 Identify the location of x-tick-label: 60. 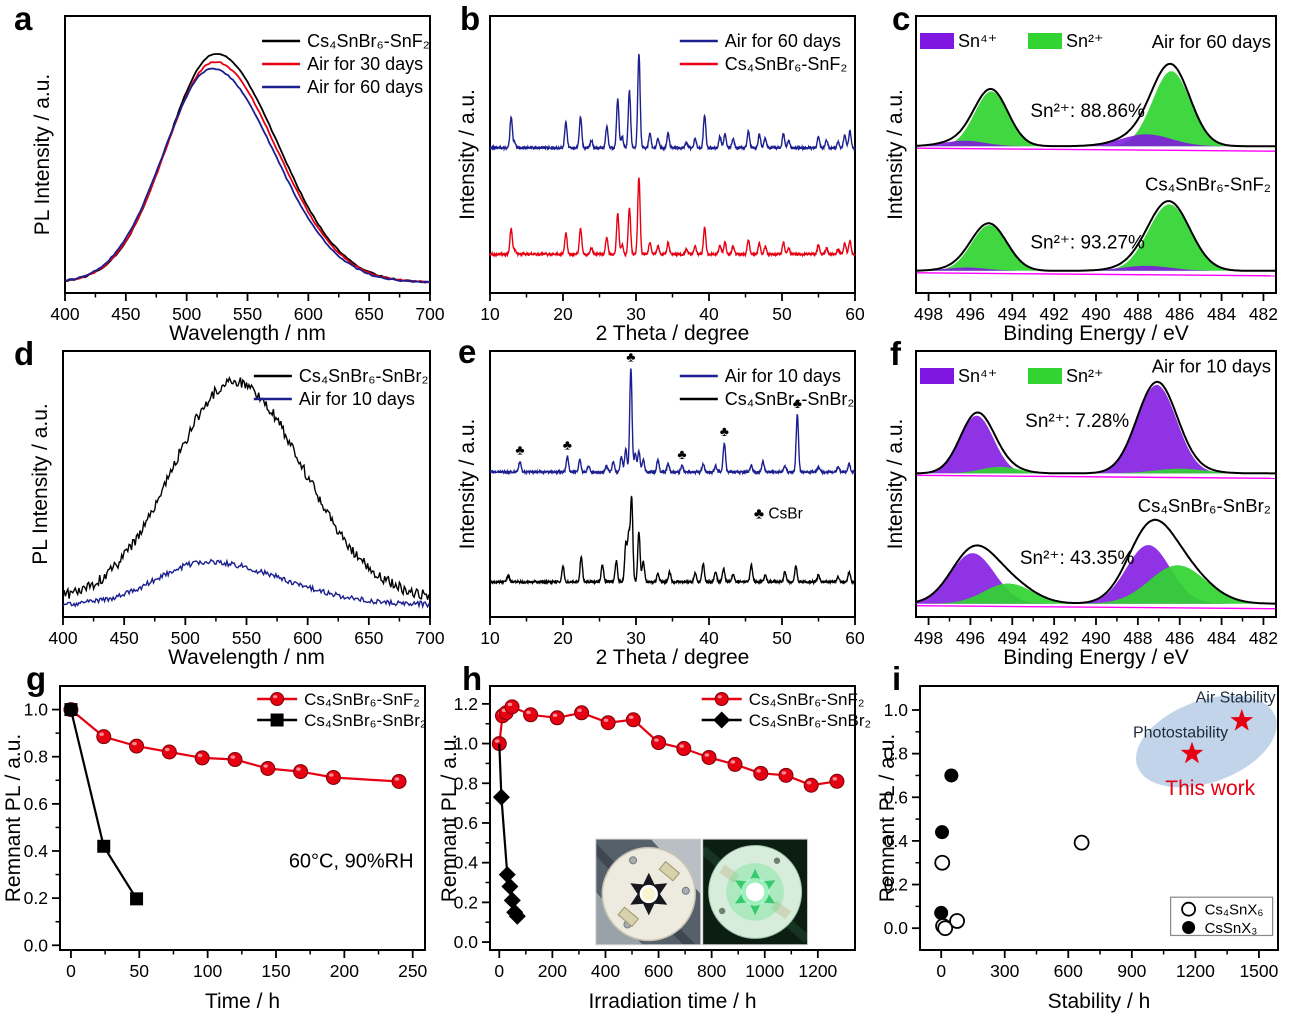
(855, 314).